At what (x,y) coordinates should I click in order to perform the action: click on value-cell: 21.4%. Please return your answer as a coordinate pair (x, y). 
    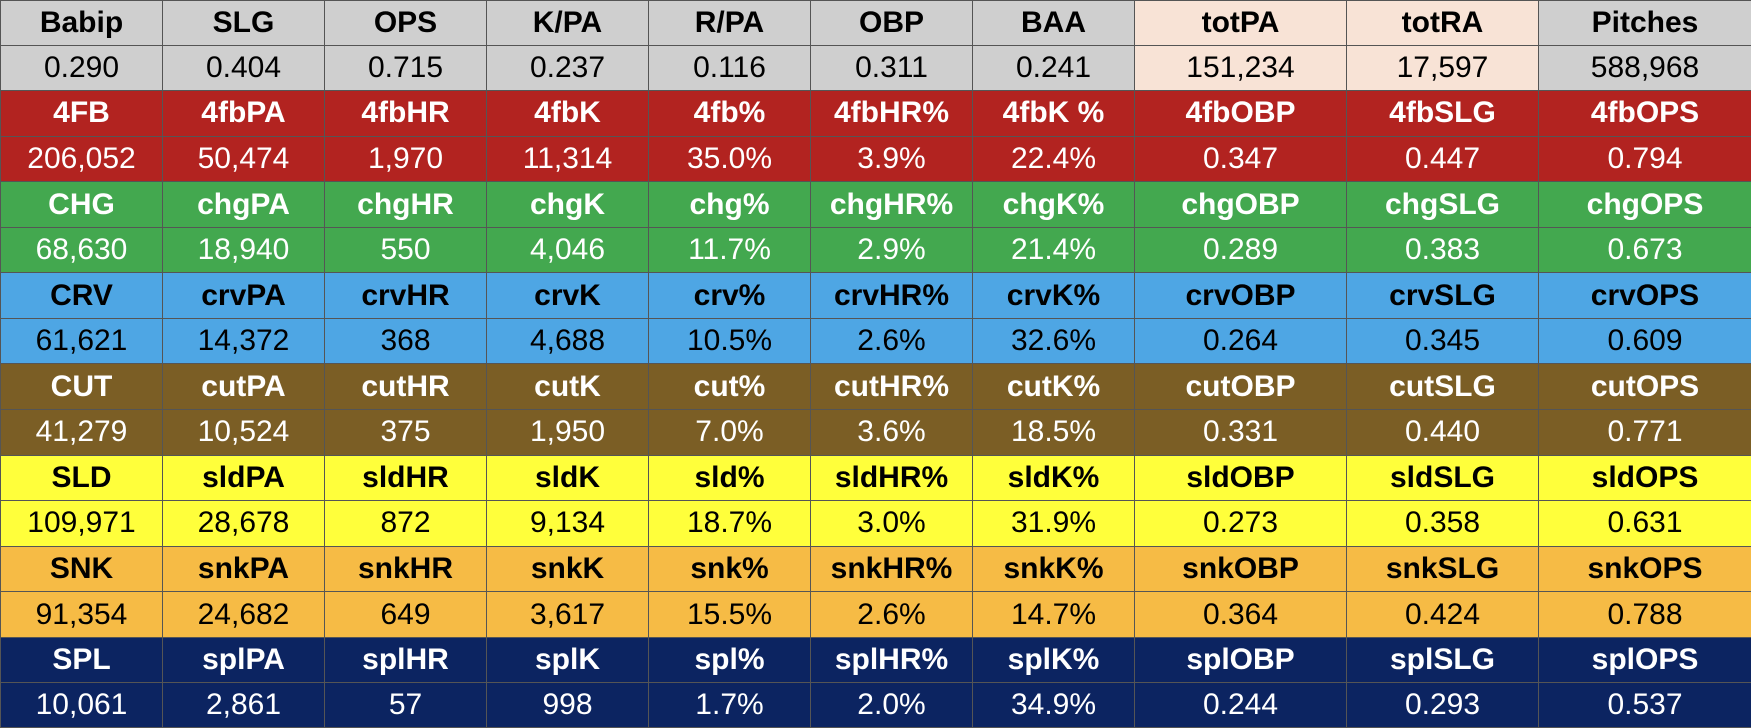
    Looking at the image, I should click on (1053, 250).